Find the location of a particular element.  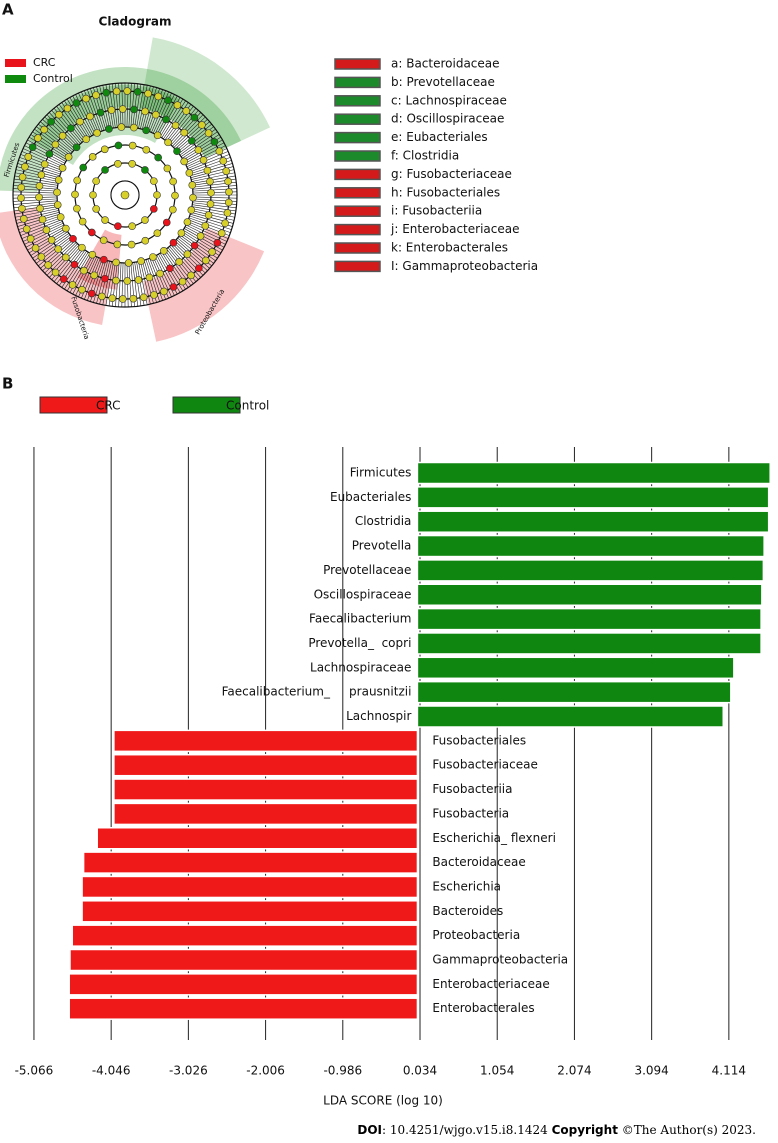

key-label: e: Eubacteriales is located at coordinates (439, 137).